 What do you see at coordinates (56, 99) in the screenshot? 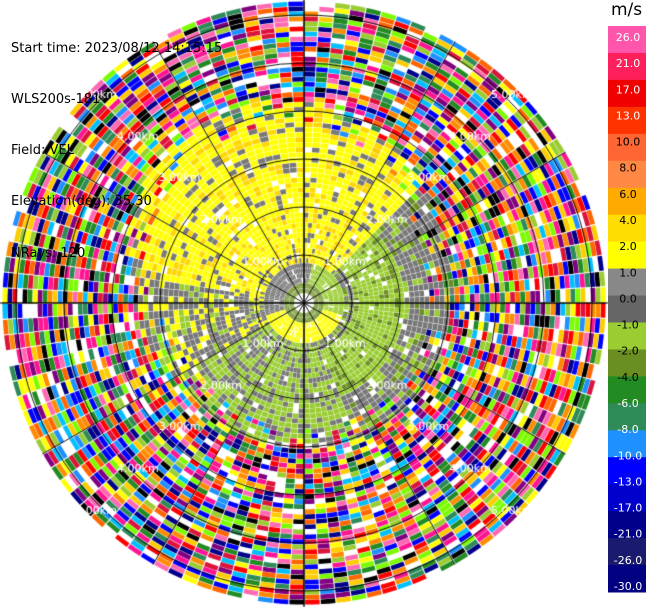
I see `instrument-label: WLS200s-181` at bounding box center [56, 99].